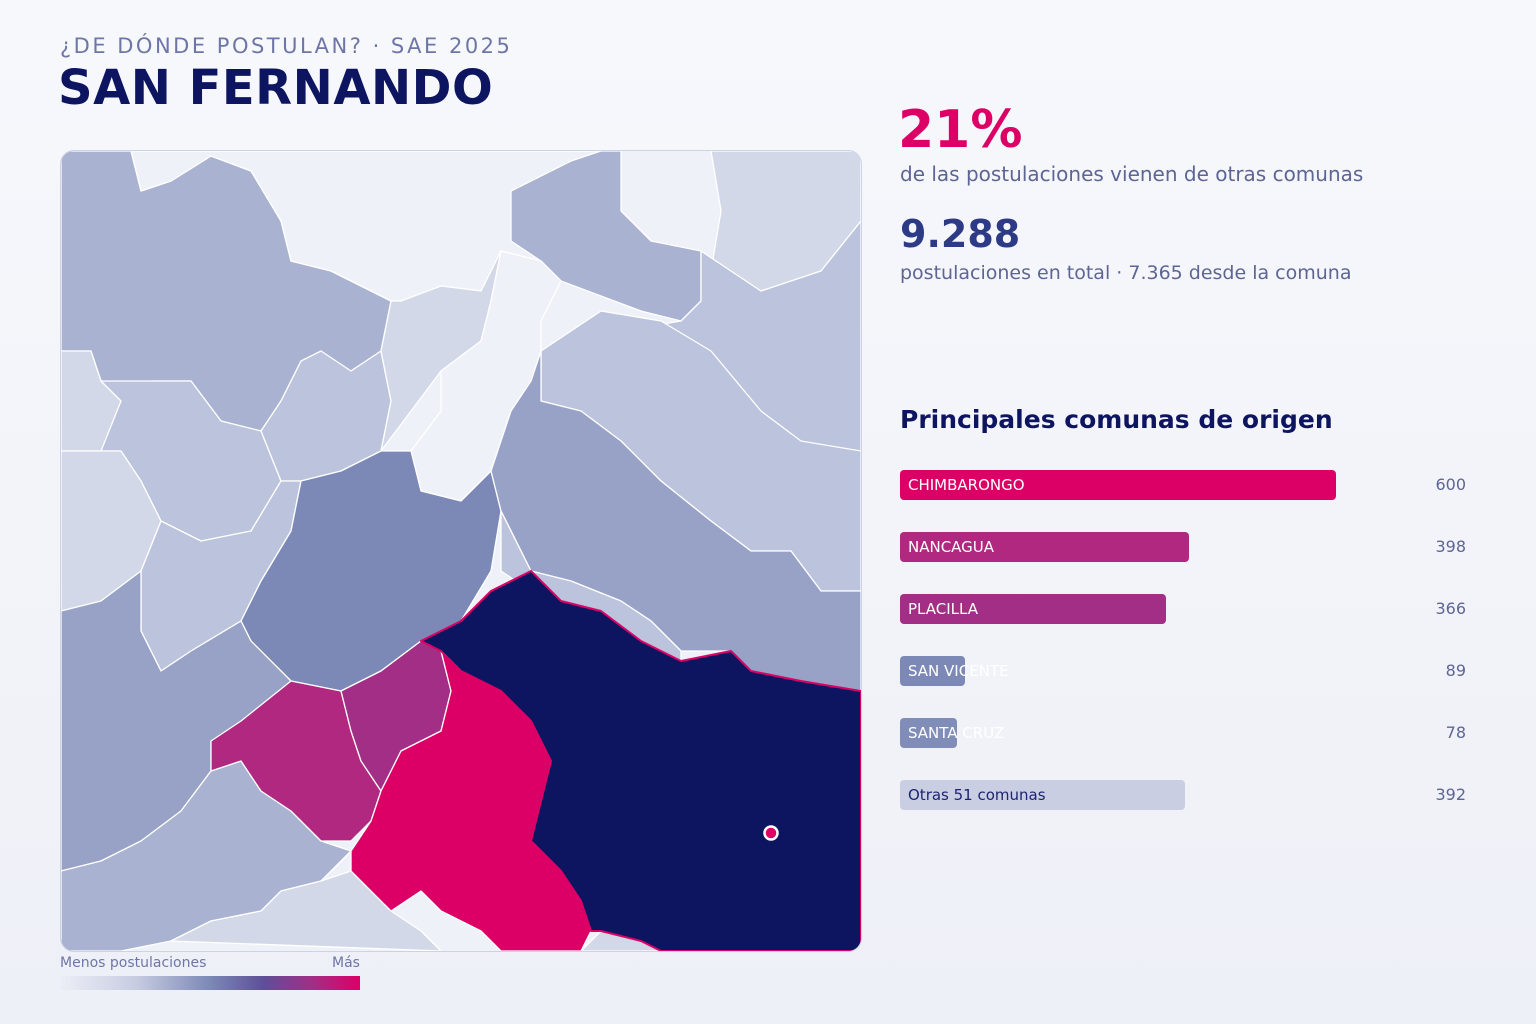 The image size is (1536, 1024). I want to click on origin-row: CHIMBARONGO 600, so click(1185, 485).